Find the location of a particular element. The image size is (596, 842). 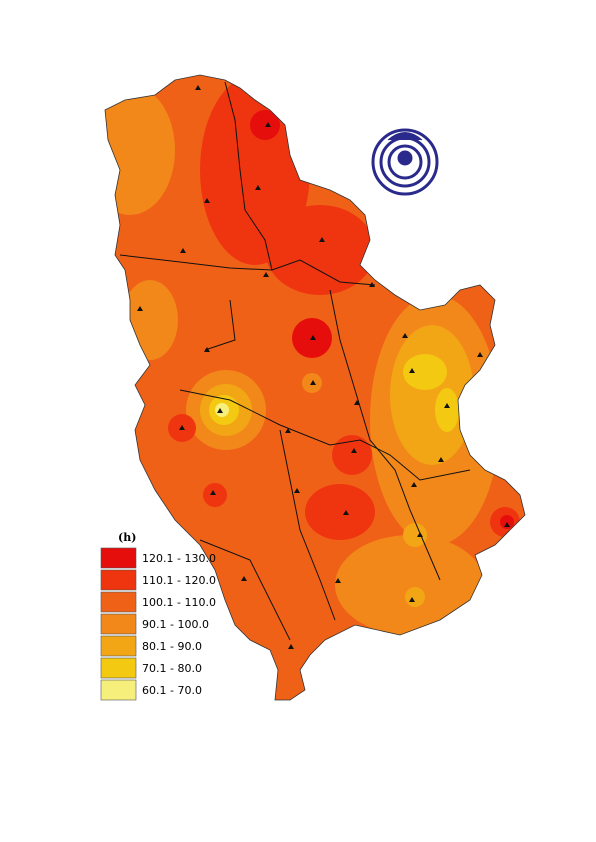

legend-label: 90.1 - 100.0 is located at coordinates (175, 624).